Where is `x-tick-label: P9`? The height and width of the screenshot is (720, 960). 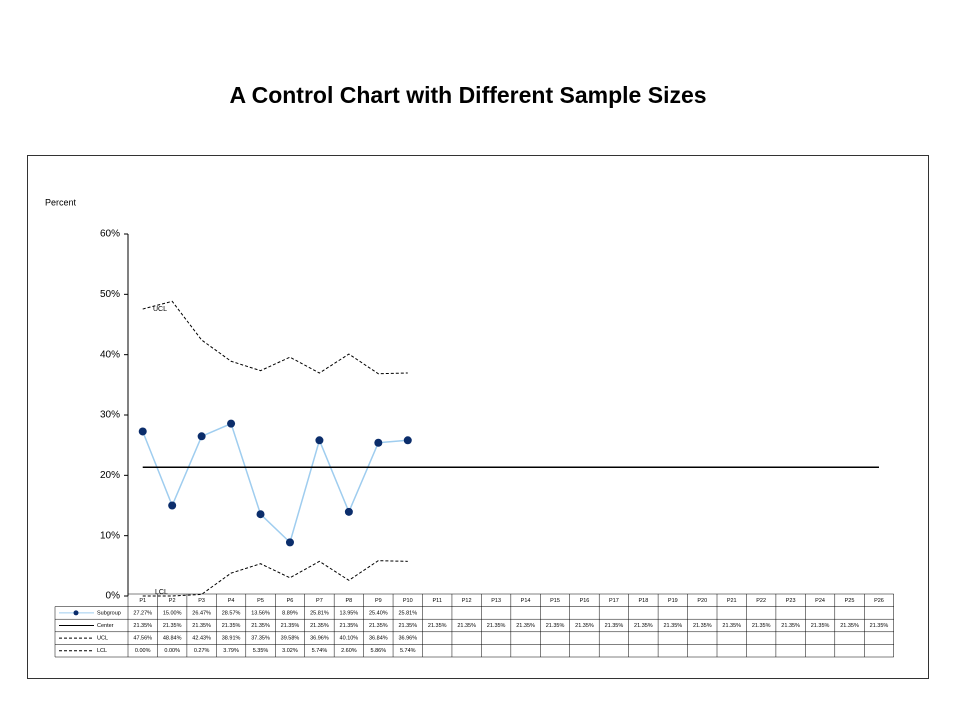
x-tick-label: P9 is located at coordinates (378, 601).